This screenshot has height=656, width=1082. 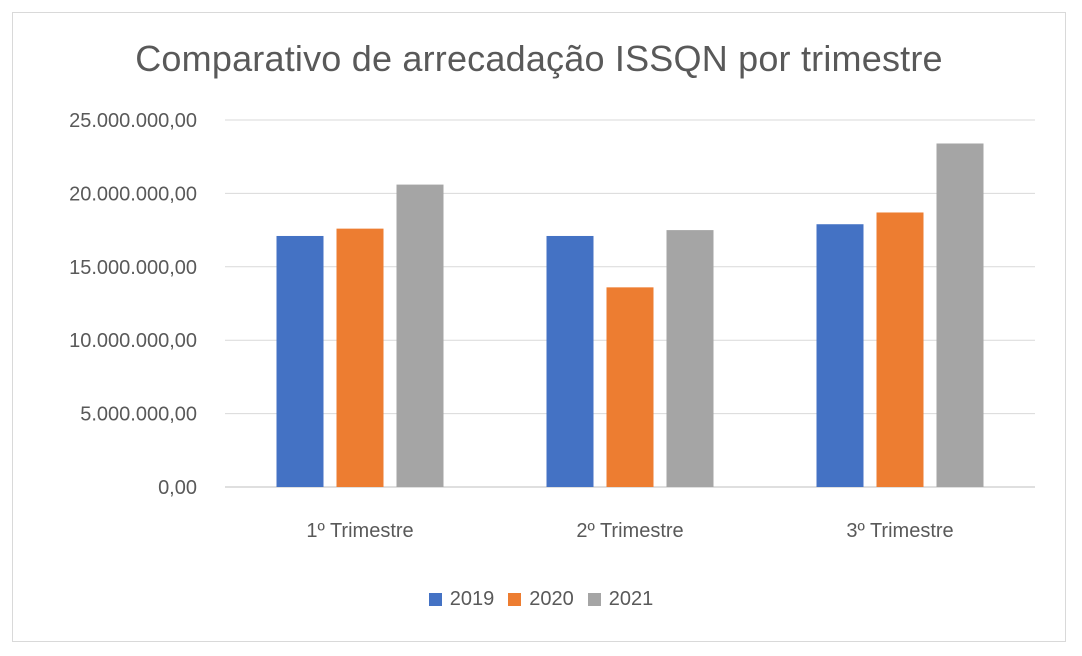 What do you see at coordinates (133, 121) in the screenshot?
I see `y-tick-label: 25.000.000,00` at bounding box center [133, 121].